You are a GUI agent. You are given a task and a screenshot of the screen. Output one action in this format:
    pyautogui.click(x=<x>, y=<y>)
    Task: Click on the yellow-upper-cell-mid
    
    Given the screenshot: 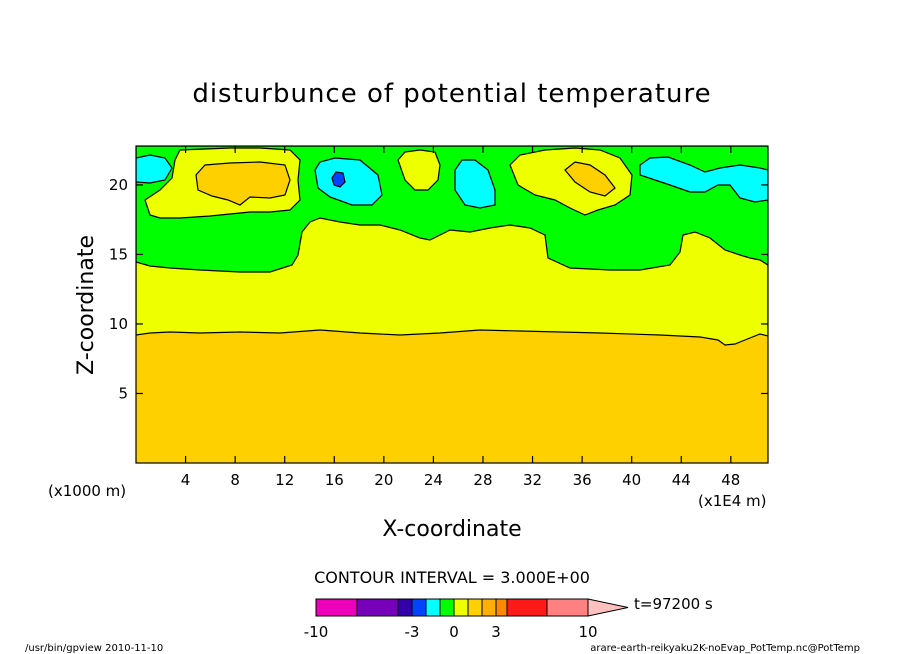 What is the action you would take?
    pyautogui.click(x=419, y=170)
    